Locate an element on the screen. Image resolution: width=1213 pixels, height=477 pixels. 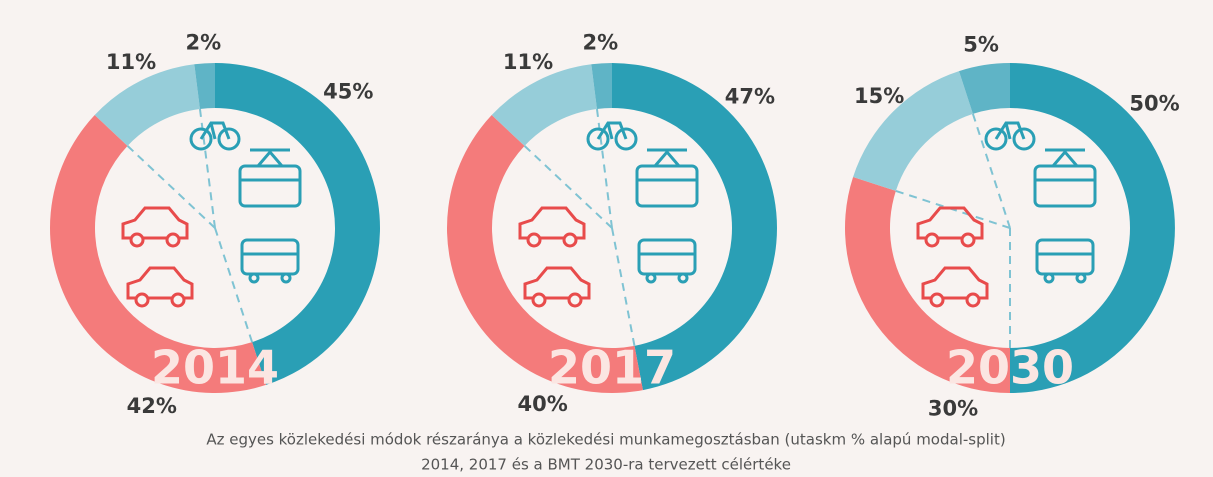
value-label: 30% is located at coordinates (953, 408).